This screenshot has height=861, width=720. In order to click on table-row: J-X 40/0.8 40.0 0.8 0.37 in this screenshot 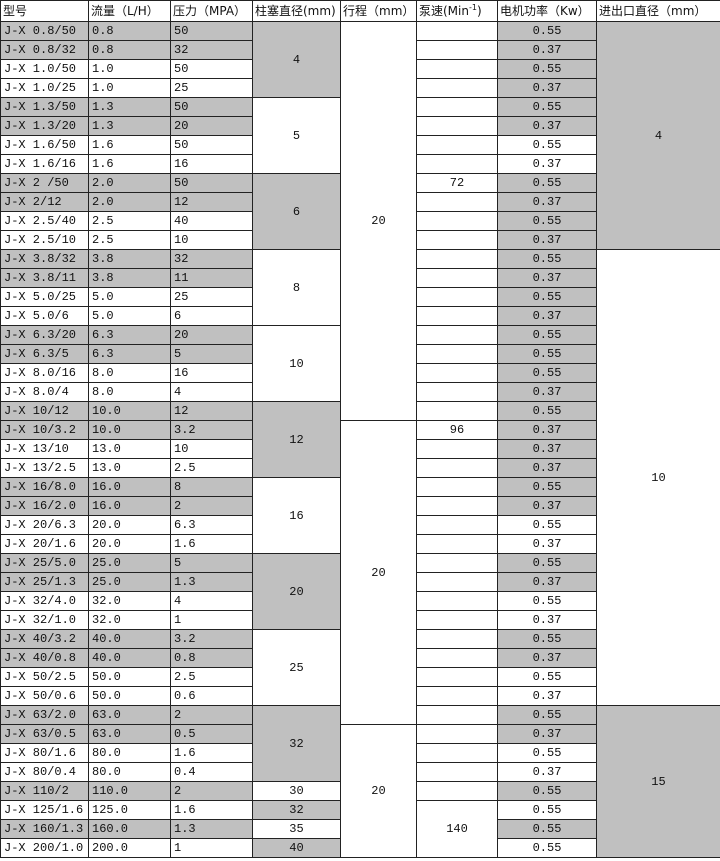, I will do `click(360, 658)`.